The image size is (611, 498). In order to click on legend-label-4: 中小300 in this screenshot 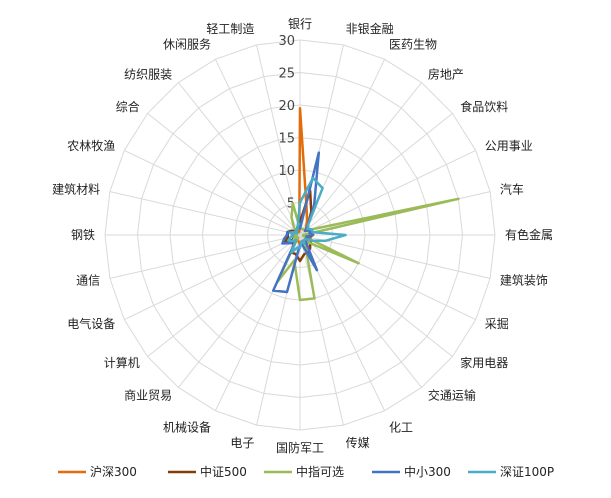, I will do `click(427, 471)`.